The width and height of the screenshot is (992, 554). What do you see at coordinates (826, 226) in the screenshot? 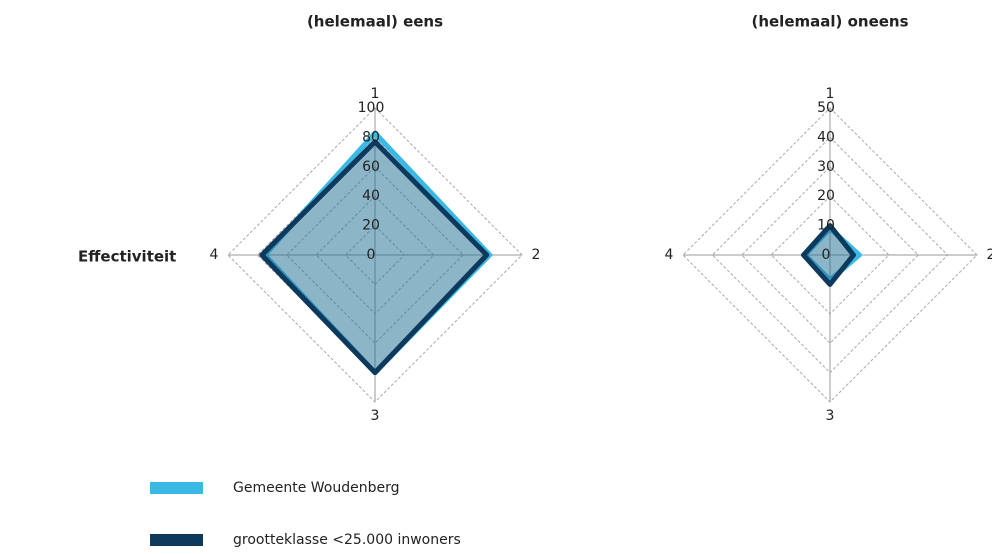
I see `r-tick-label: 10` at bounding box center [826, 226].